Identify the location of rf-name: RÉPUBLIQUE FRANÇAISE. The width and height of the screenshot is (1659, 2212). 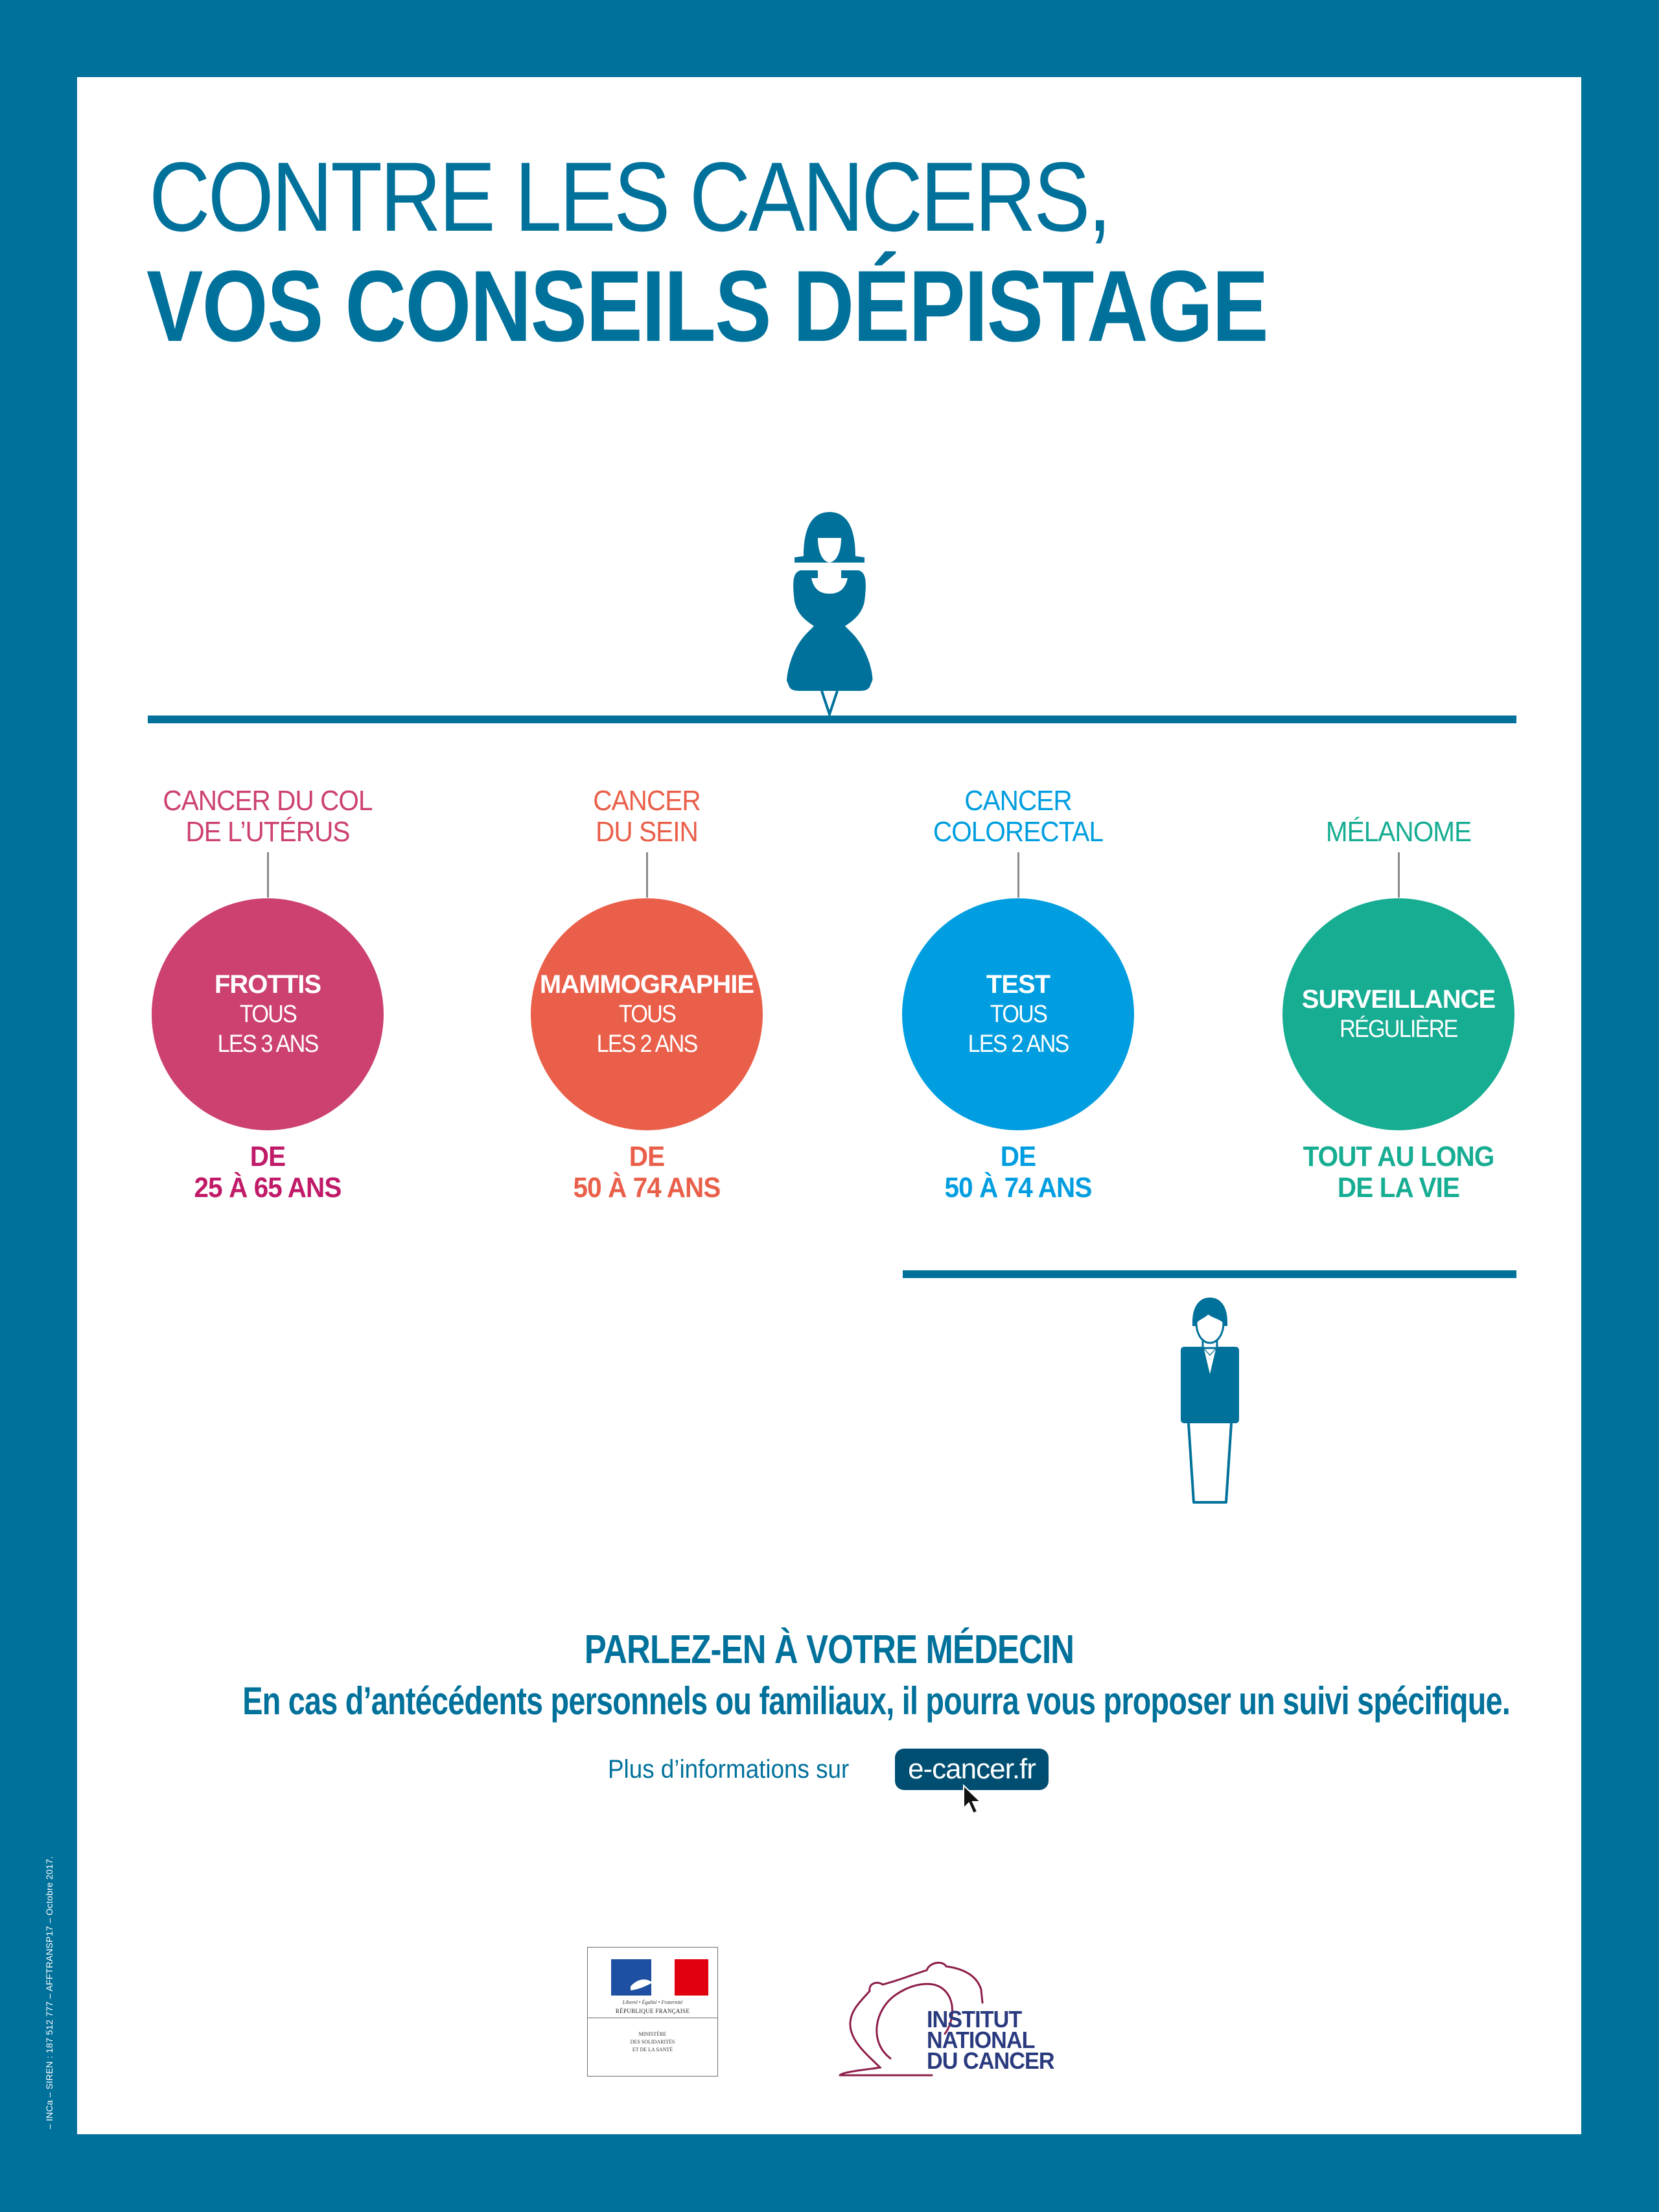
(652, 2011).